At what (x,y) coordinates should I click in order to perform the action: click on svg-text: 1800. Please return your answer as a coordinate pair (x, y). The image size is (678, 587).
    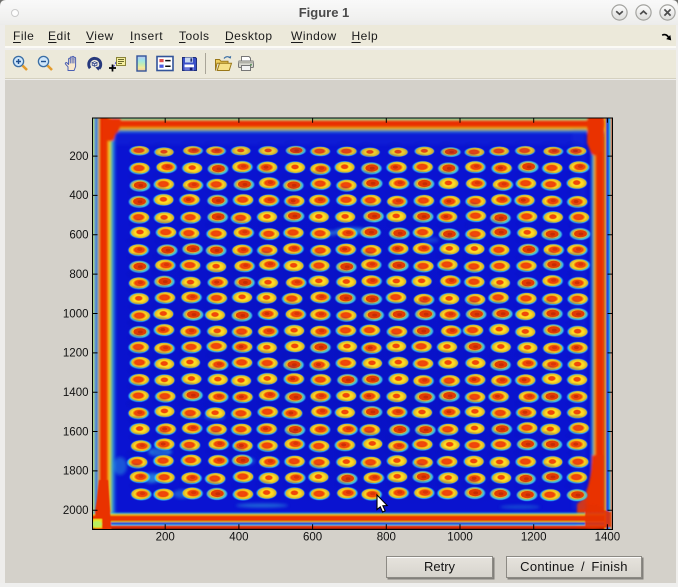
    Looking at the image, I should click on (76, 472).